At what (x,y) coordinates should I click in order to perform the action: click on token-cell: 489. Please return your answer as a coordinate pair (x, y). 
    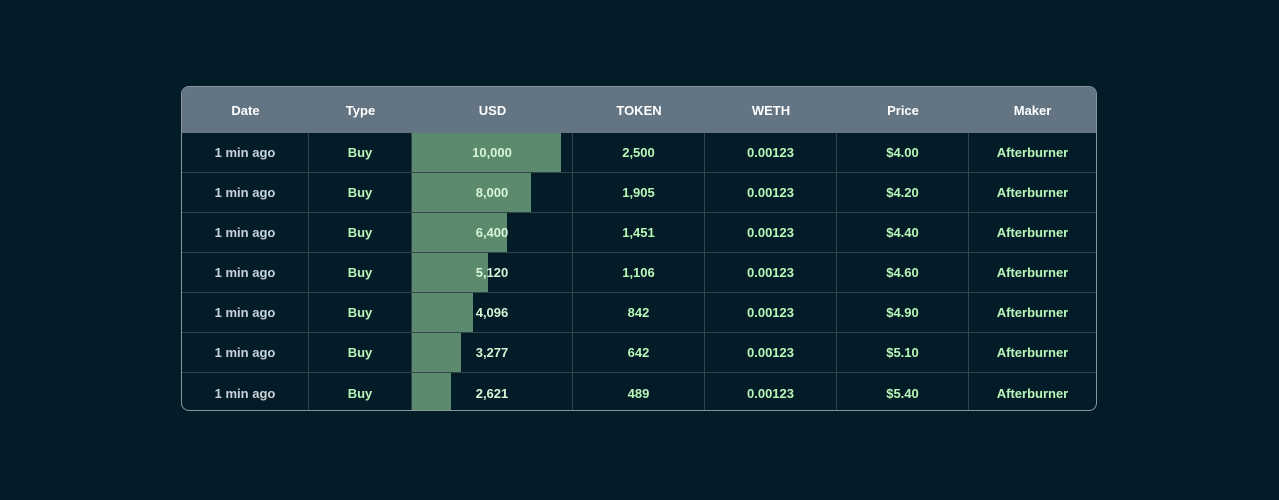
    Looking at the image, I should click on (639, 391).